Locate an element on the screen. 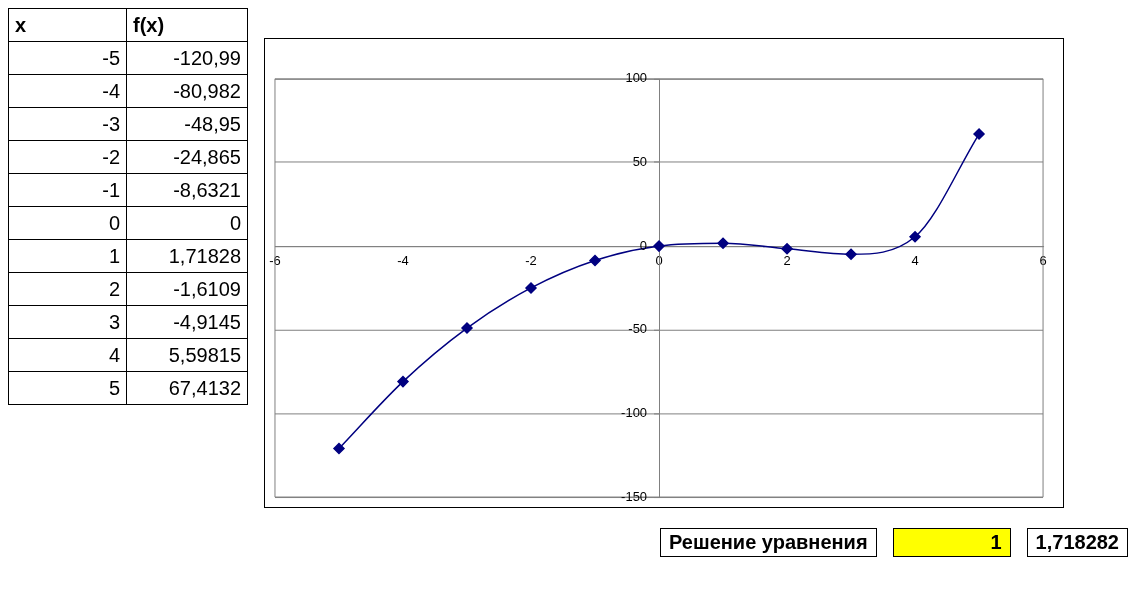  text: -1,6109 is located at coordinates (187, 289).